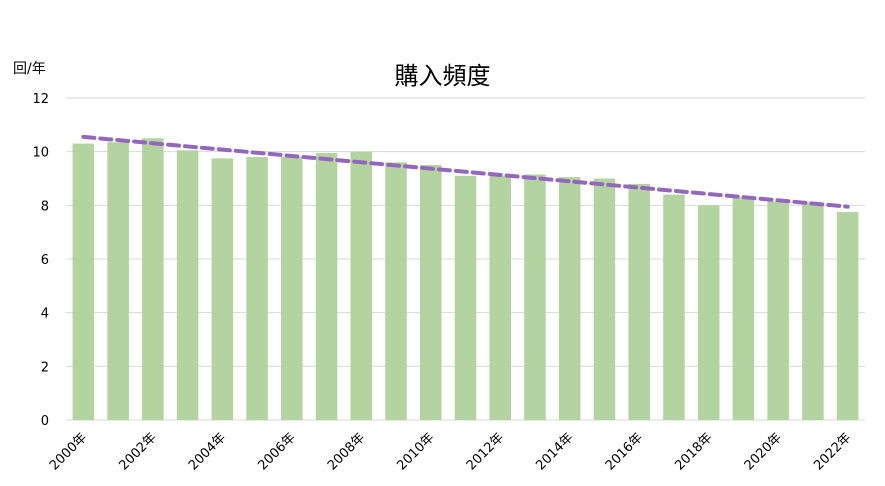 The height and width of the screenshot is (486, 885). What do you see at coordinates (832, 451) in the screenshot?
I see `x-tick-label: 2022年` at bounding box center [832, 451].